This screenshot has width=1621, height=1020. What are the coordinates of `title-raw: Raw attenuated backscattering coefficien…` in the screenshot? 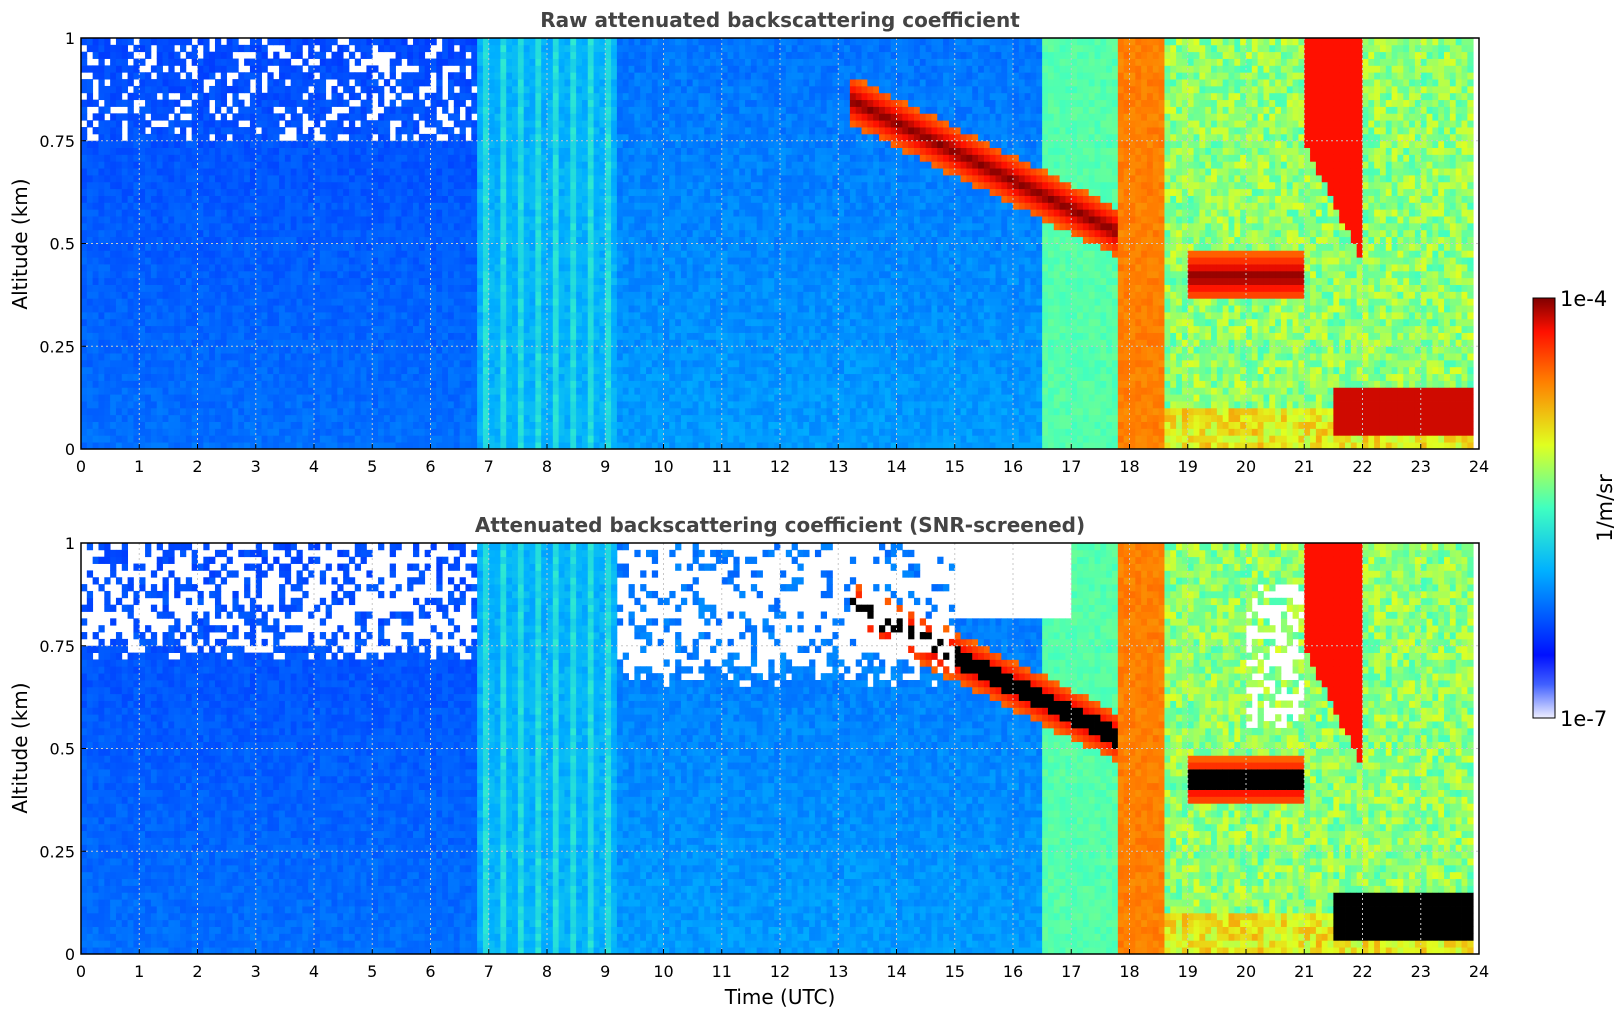 It's located at (780, 20).